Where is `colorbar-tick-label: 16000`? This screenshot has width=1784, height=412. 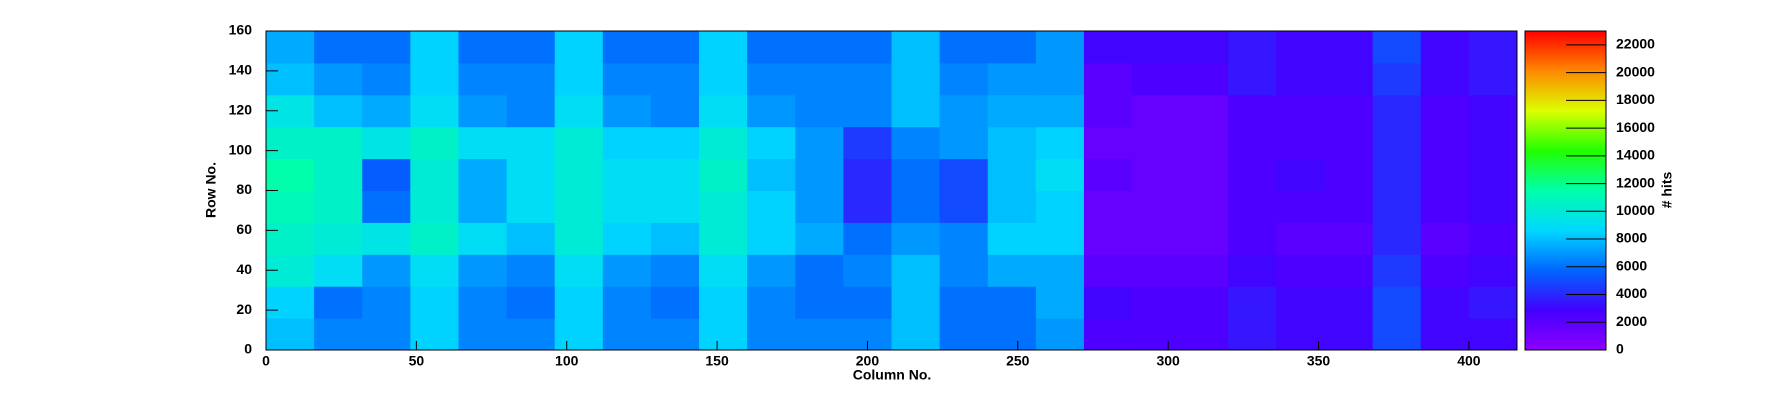
colorbar-tick-label: 16000 is located at coordinates (1635, 127).